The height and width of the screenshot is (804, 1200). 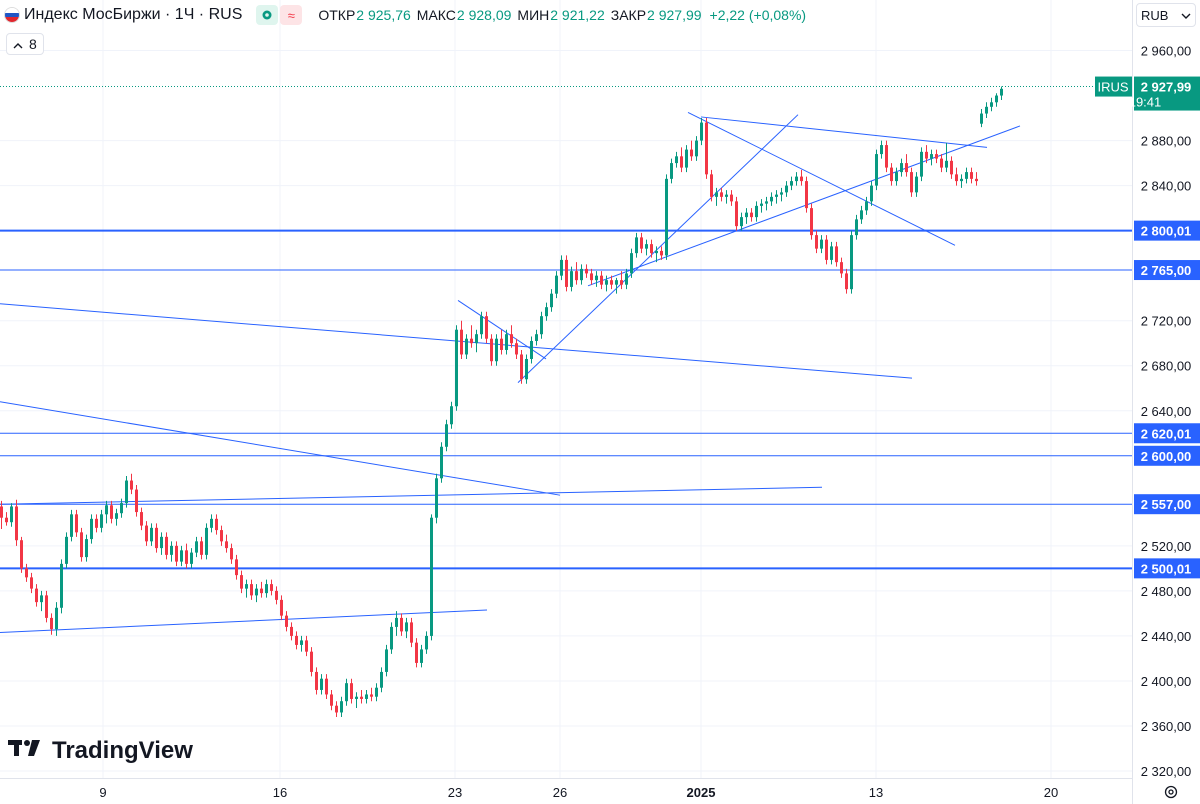 What do you see at coordinates (25, 44) in the screenshot?
I see `indicators-toggle: 8` at bounding box center [25, 44].